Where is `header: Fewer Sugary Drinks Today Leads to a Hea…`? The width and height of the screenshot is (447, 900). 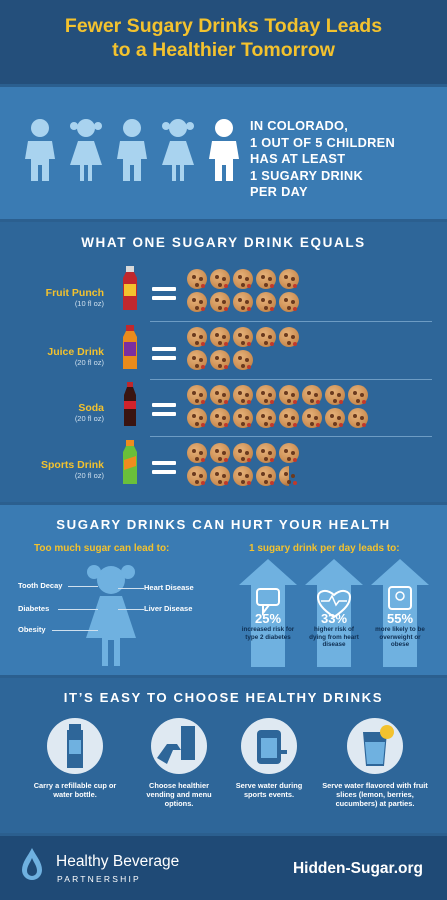
header: Fewer Sugary Drinks Today Leads to a Hea… is located at coordinates (223, 42).